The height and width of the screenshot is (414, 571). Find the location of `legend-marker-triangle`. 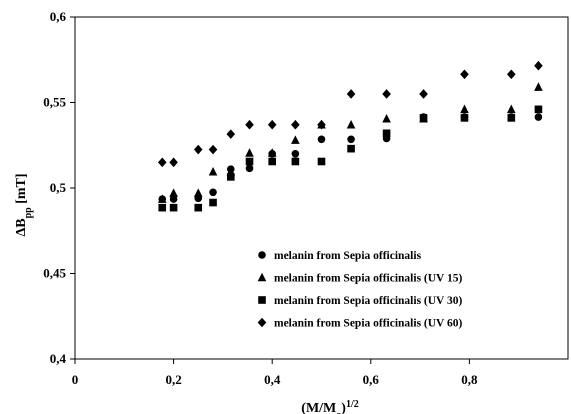

legend-marker-triangle is located at coordinates (262, 277).